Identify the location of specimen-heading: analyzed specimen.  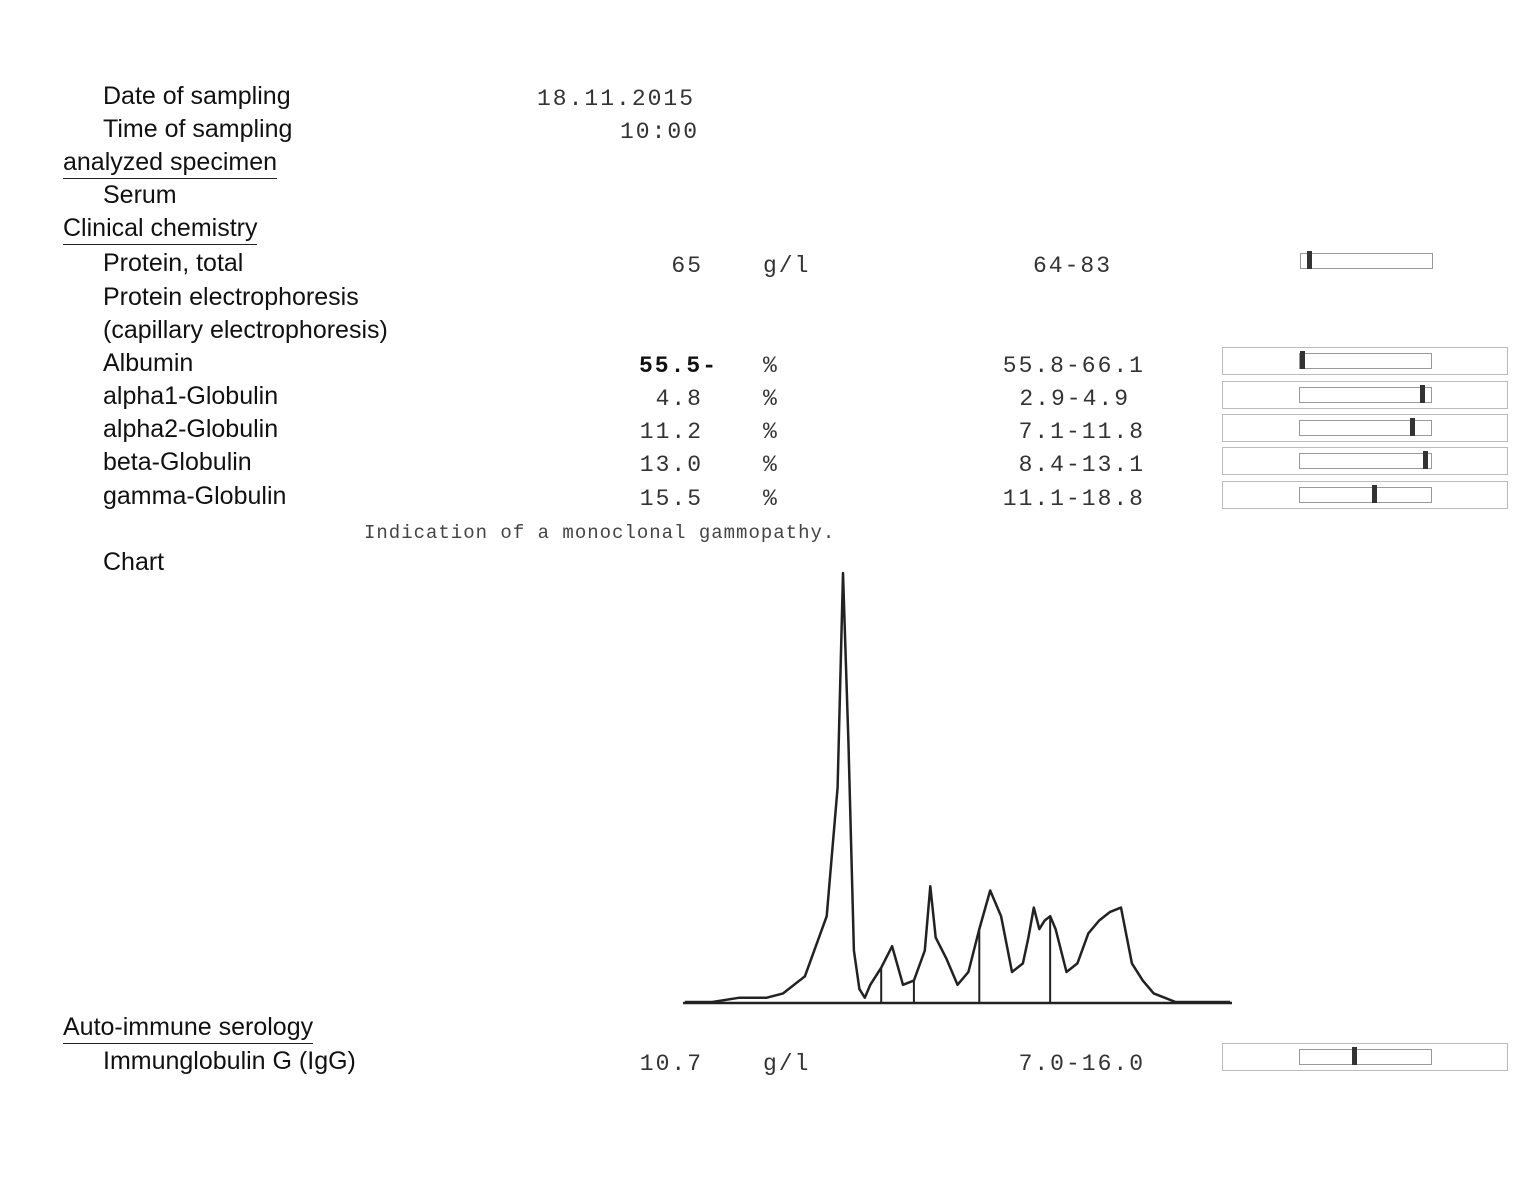
(170, 163).